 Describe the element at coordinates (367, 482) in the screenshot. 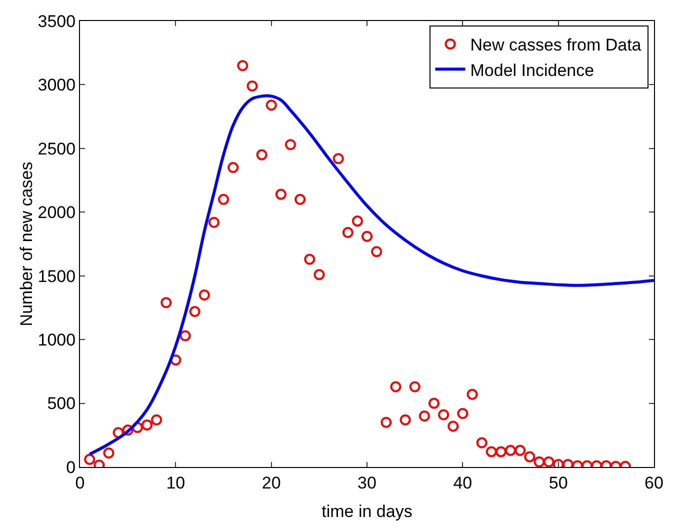

I see `x-tick-label: 30` at that location.